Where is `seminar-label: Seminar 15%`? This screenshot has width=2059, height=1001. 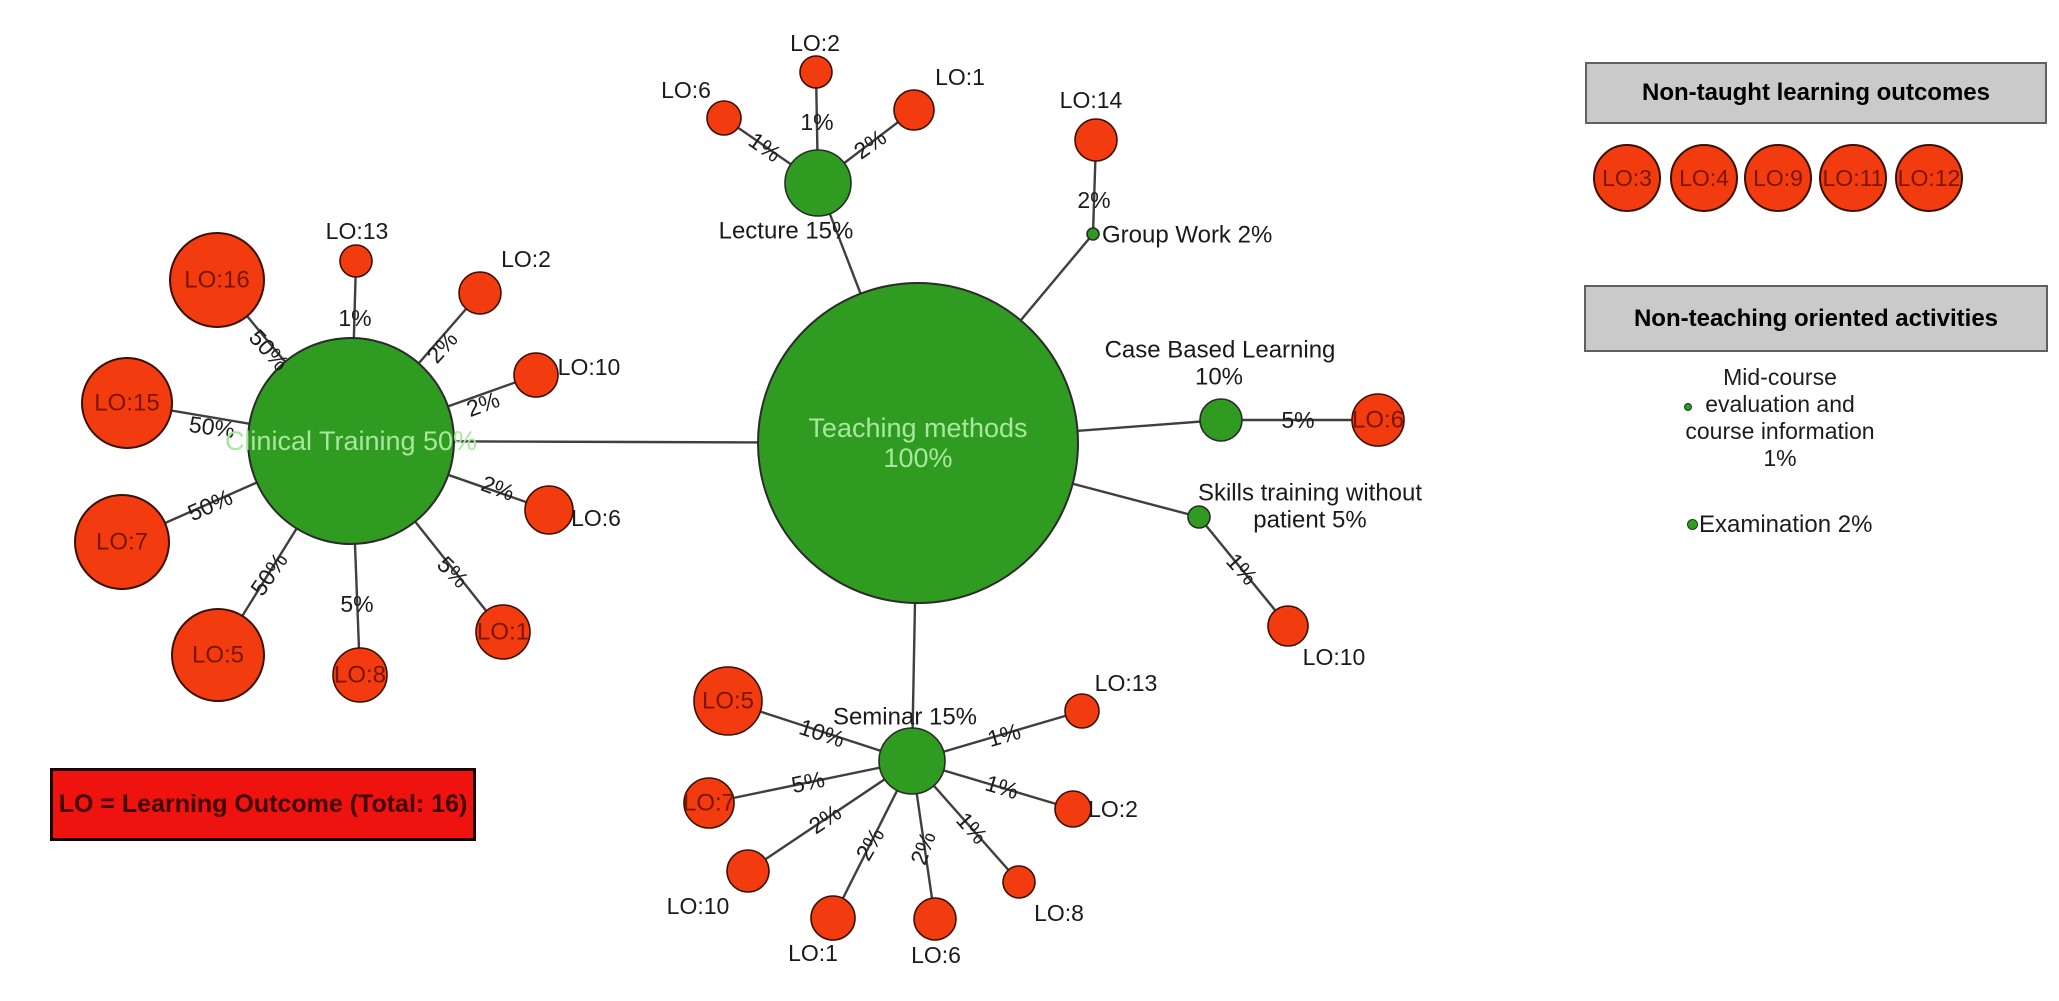 seminar-label: Seminar 15% is located at coordinates (905, 717).